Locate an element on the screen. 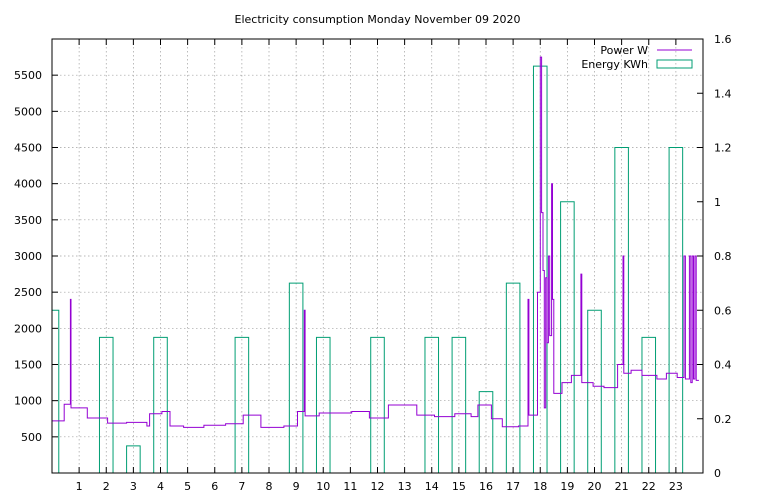 The height and width of the screenshot is (504, 768). y-tick-label: 5500 is located at coordinates (28, 75).